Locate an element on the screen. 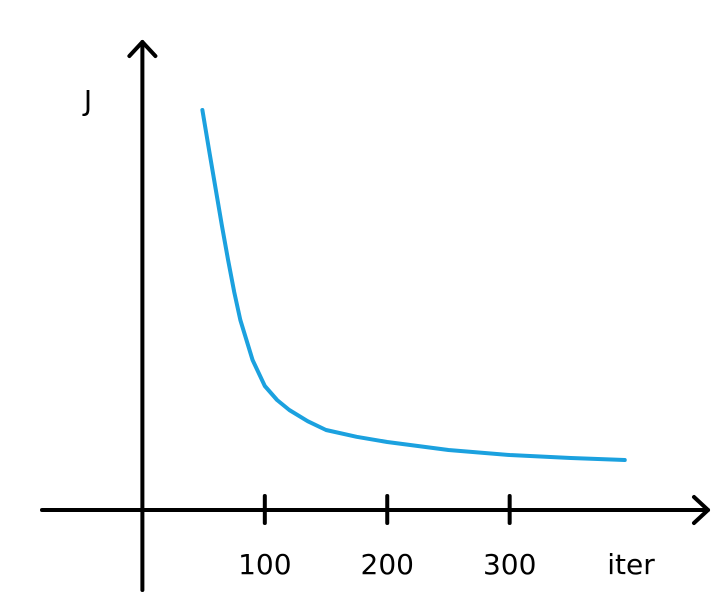 This screenshot has height=599, width=722. y-axis-arrow is located at coordinates (142, 49).